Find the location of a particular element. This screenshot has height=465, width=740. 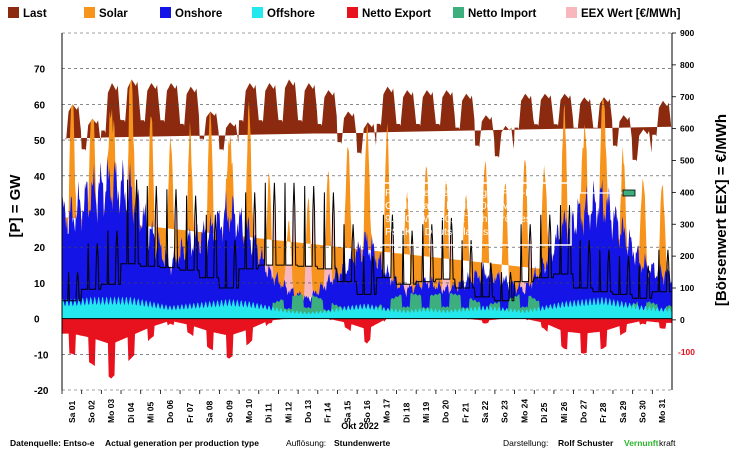

x-tick-label: Di 25 is located at coordinates (544, 412).